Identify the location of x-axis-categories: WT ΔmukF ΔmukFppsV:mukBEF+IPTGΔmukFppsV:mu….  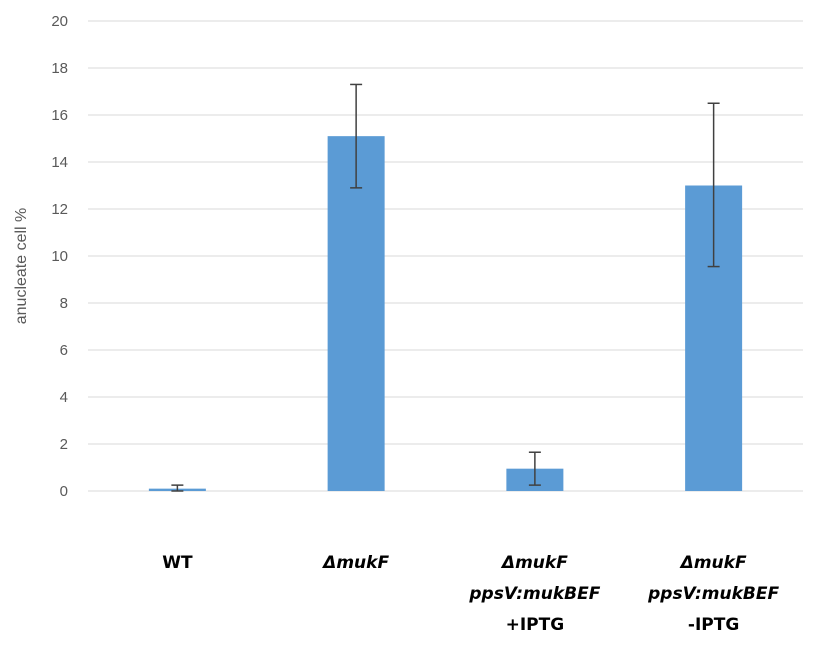
(470, 594).